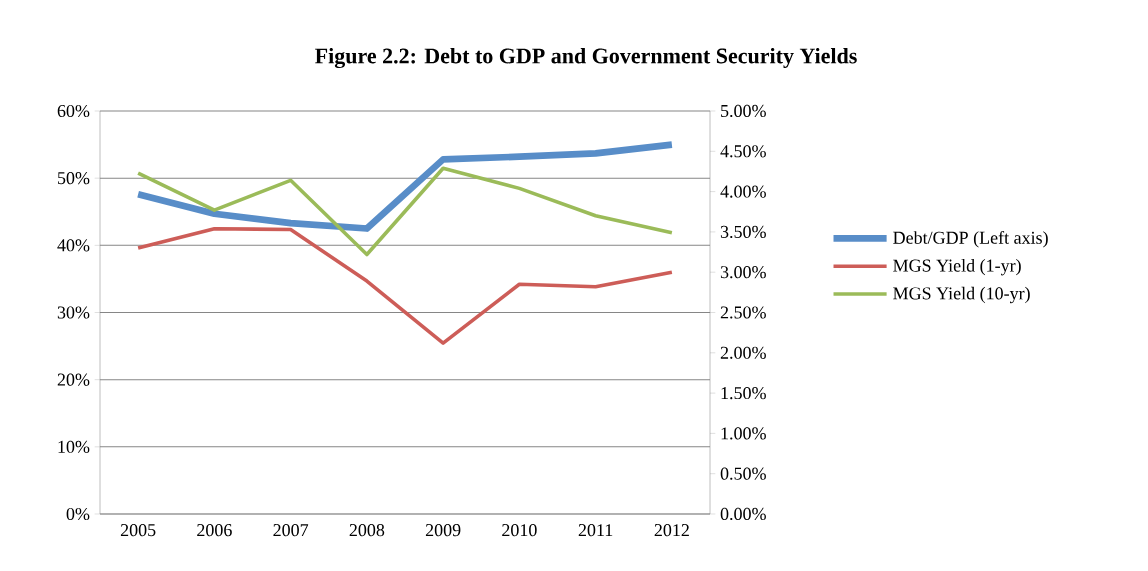 This screenshot has height=571, width=1148. Describe the element at coordinates (78, 514) in the screenshot. I see `y-tick-label: 0%` at that location.